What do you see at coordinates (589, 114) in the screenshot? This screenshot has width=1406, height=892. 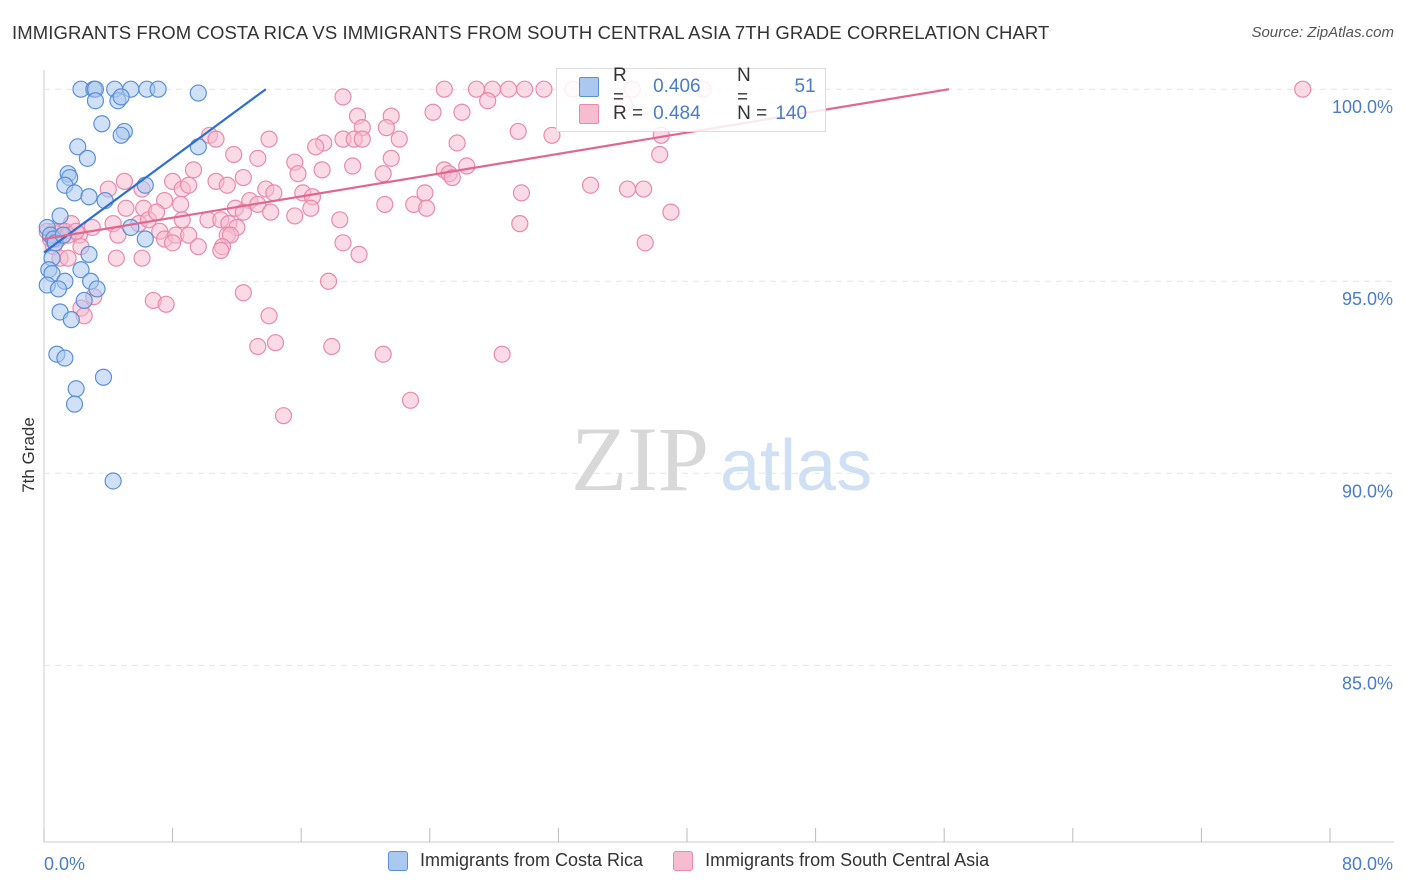 I see `stats-swatch-pink` at bounding box center [589, 114].